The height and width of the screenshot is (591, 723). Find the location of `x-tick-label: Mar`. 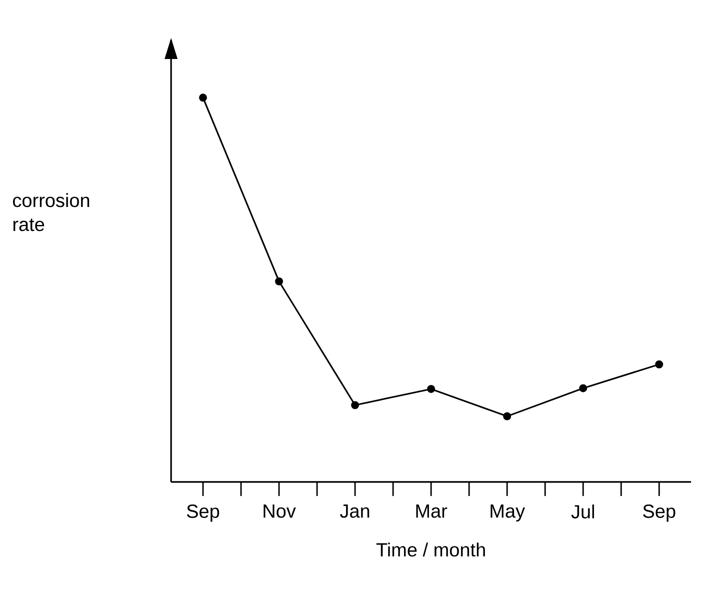

x-tick-label: Mar is located at coordinates (432, 511).